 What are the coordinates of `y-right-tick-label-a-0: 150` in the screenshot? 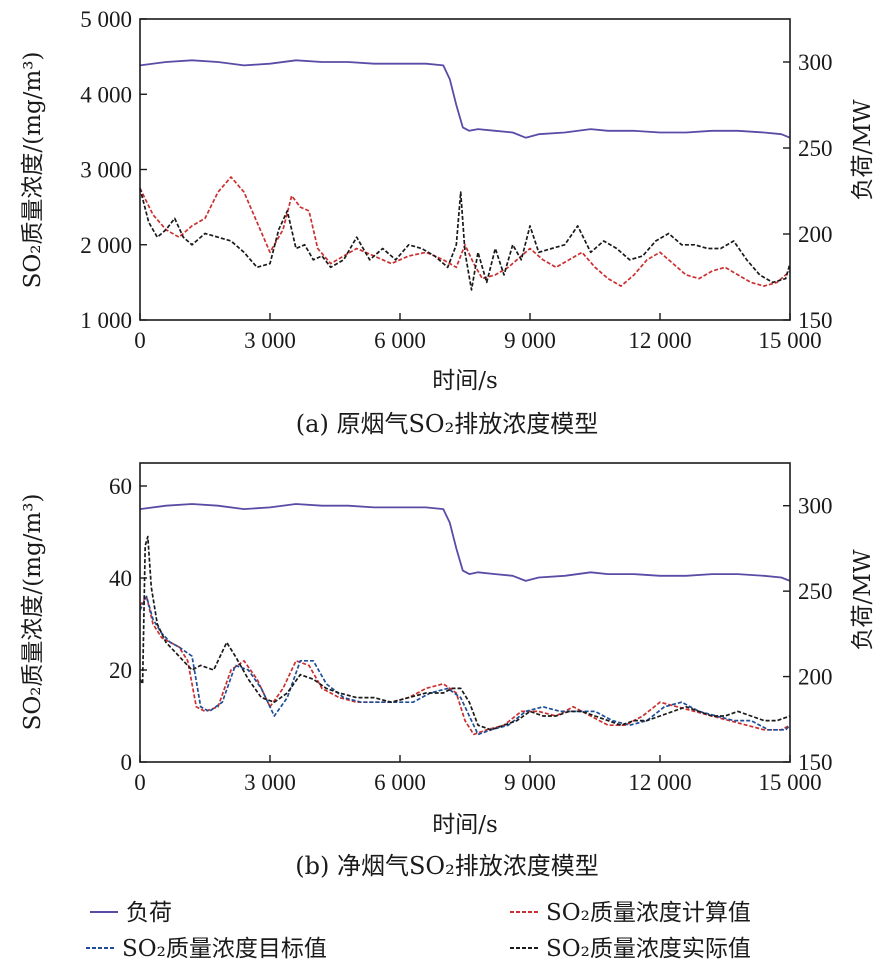 It's located at (815, 320).